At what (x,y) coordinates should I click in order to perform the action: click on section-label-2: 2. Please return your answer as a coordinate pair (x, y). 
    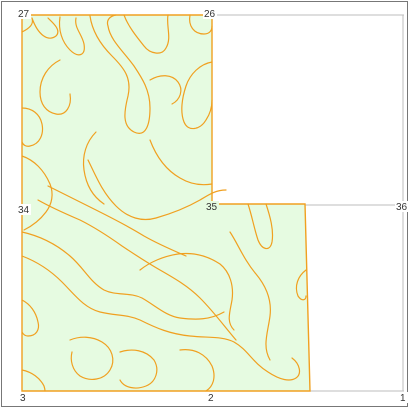
    Looking at the image, I should click on (211, 398).